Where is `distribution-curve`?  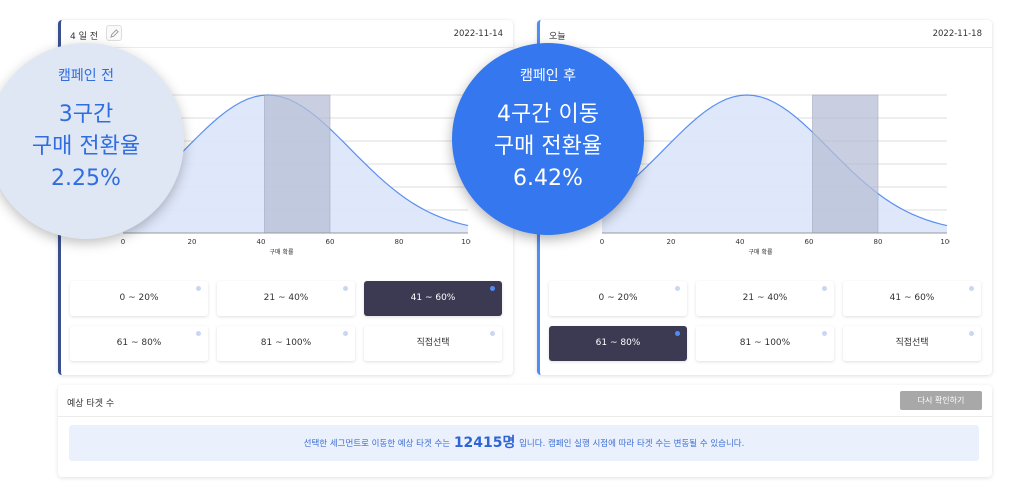 distribution-curve is located at coordinates (774, 160).